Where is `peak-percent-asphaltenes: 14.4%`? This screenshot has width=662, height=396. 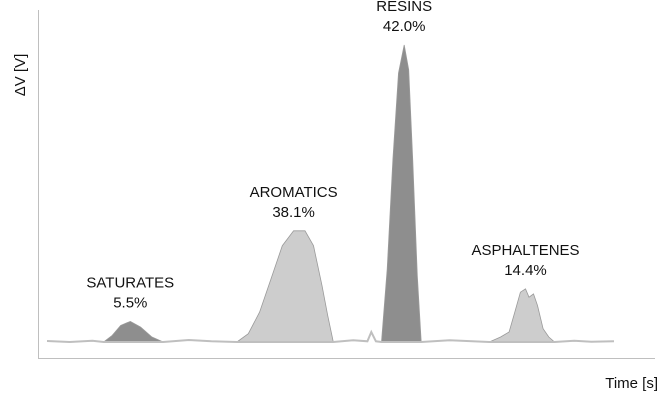 peak-percent-asphaltenes: 14.4% is located at coordinates (525, 270).